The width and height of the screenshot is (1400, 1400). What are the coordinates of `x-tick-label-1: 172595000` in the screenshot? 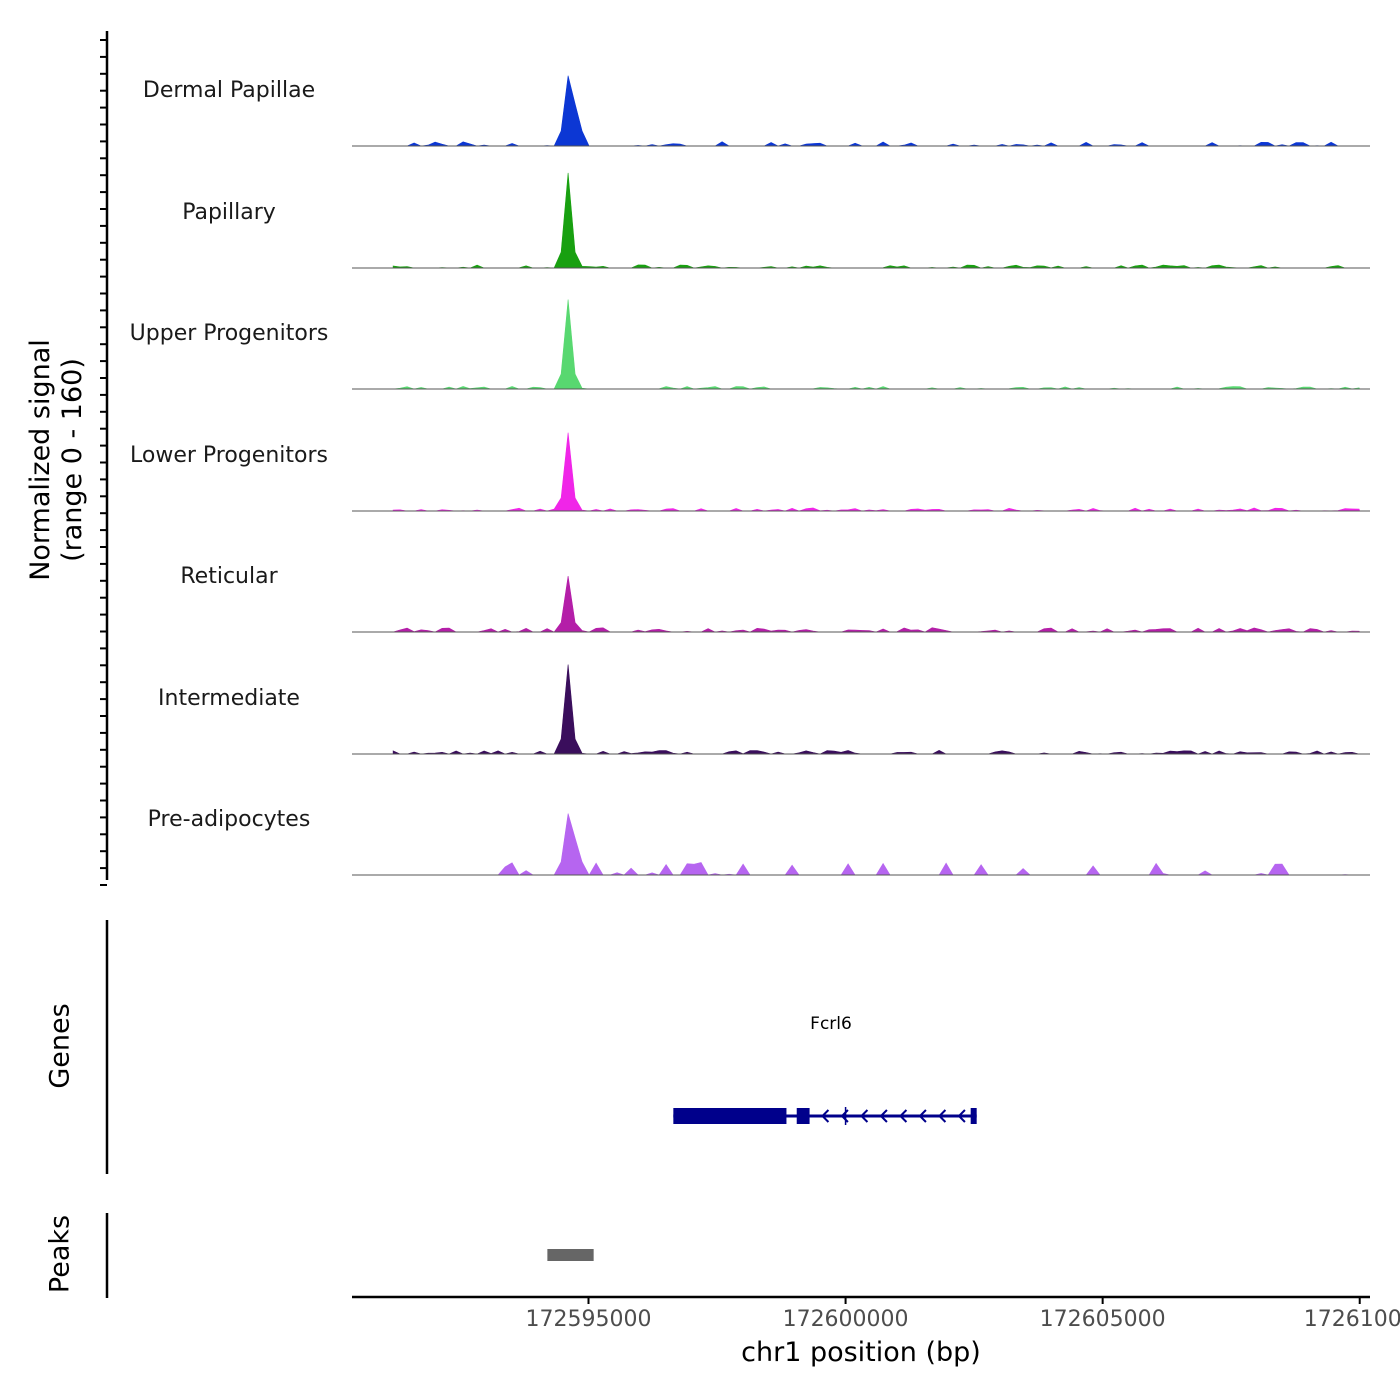 It's located at (588, 1319).